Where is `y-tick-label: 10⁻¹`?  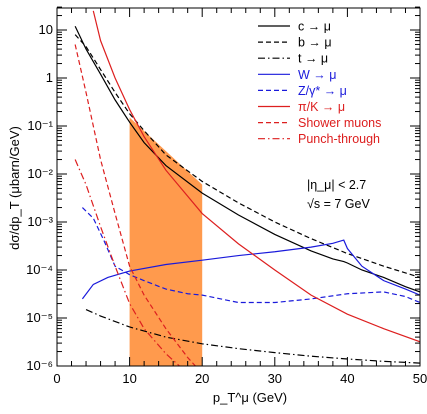 y-tick-label: 10⁻¹ is located at coordinates (40, 125).